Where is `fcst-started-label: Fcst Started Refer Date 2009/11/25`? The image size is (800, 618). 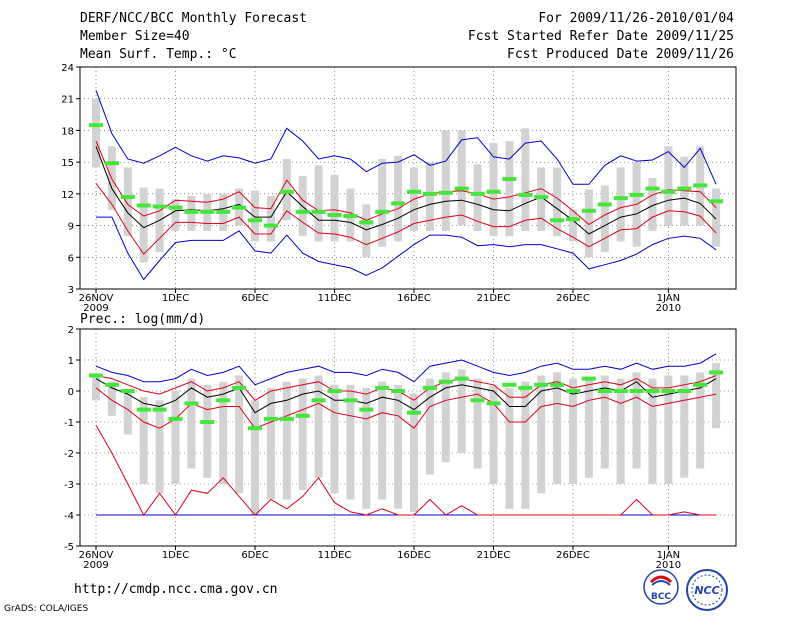
fcst-started-label: Fcst Started Refer Date 2009/11/25 is located at coordinates (600, 36).